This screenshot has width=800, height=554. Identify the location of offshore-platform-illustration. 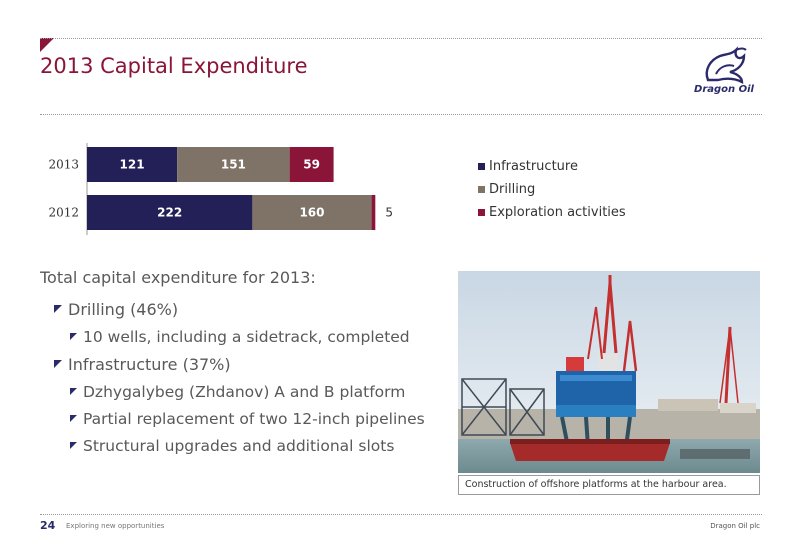
(609, 372).